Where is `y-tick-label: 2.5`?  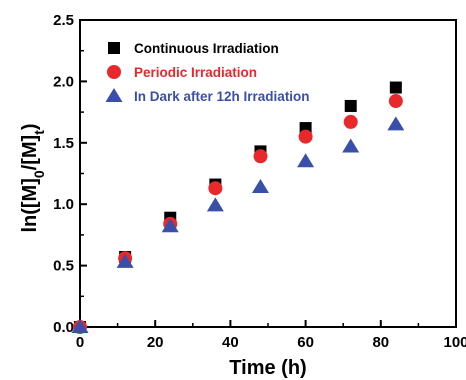
y-tick-label: 2.5 is located at coordinates (63, 20).